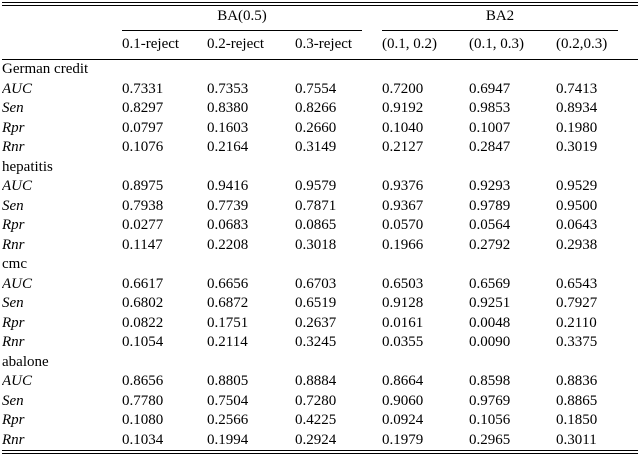  I want to click on value-cell: 0.6569, so click(490, 283).